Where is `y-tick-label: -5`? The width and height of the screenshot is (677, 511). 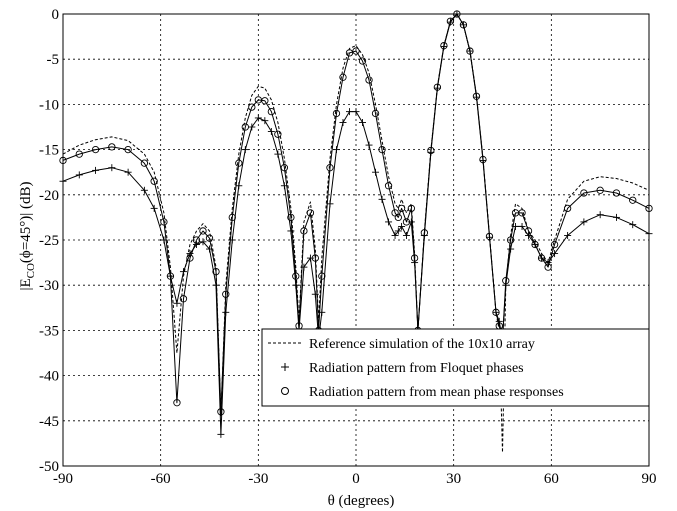 y-tick-label: -5 is located at coordinates (53, 60).